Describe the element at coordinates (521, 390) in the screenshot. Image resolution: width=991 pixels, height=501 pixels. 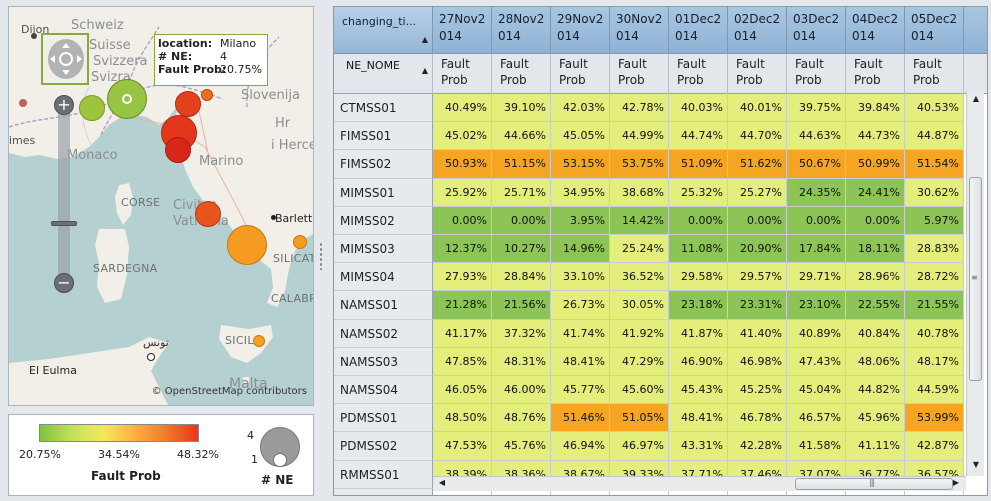
I see `table-cell: 46.00%` at that location.